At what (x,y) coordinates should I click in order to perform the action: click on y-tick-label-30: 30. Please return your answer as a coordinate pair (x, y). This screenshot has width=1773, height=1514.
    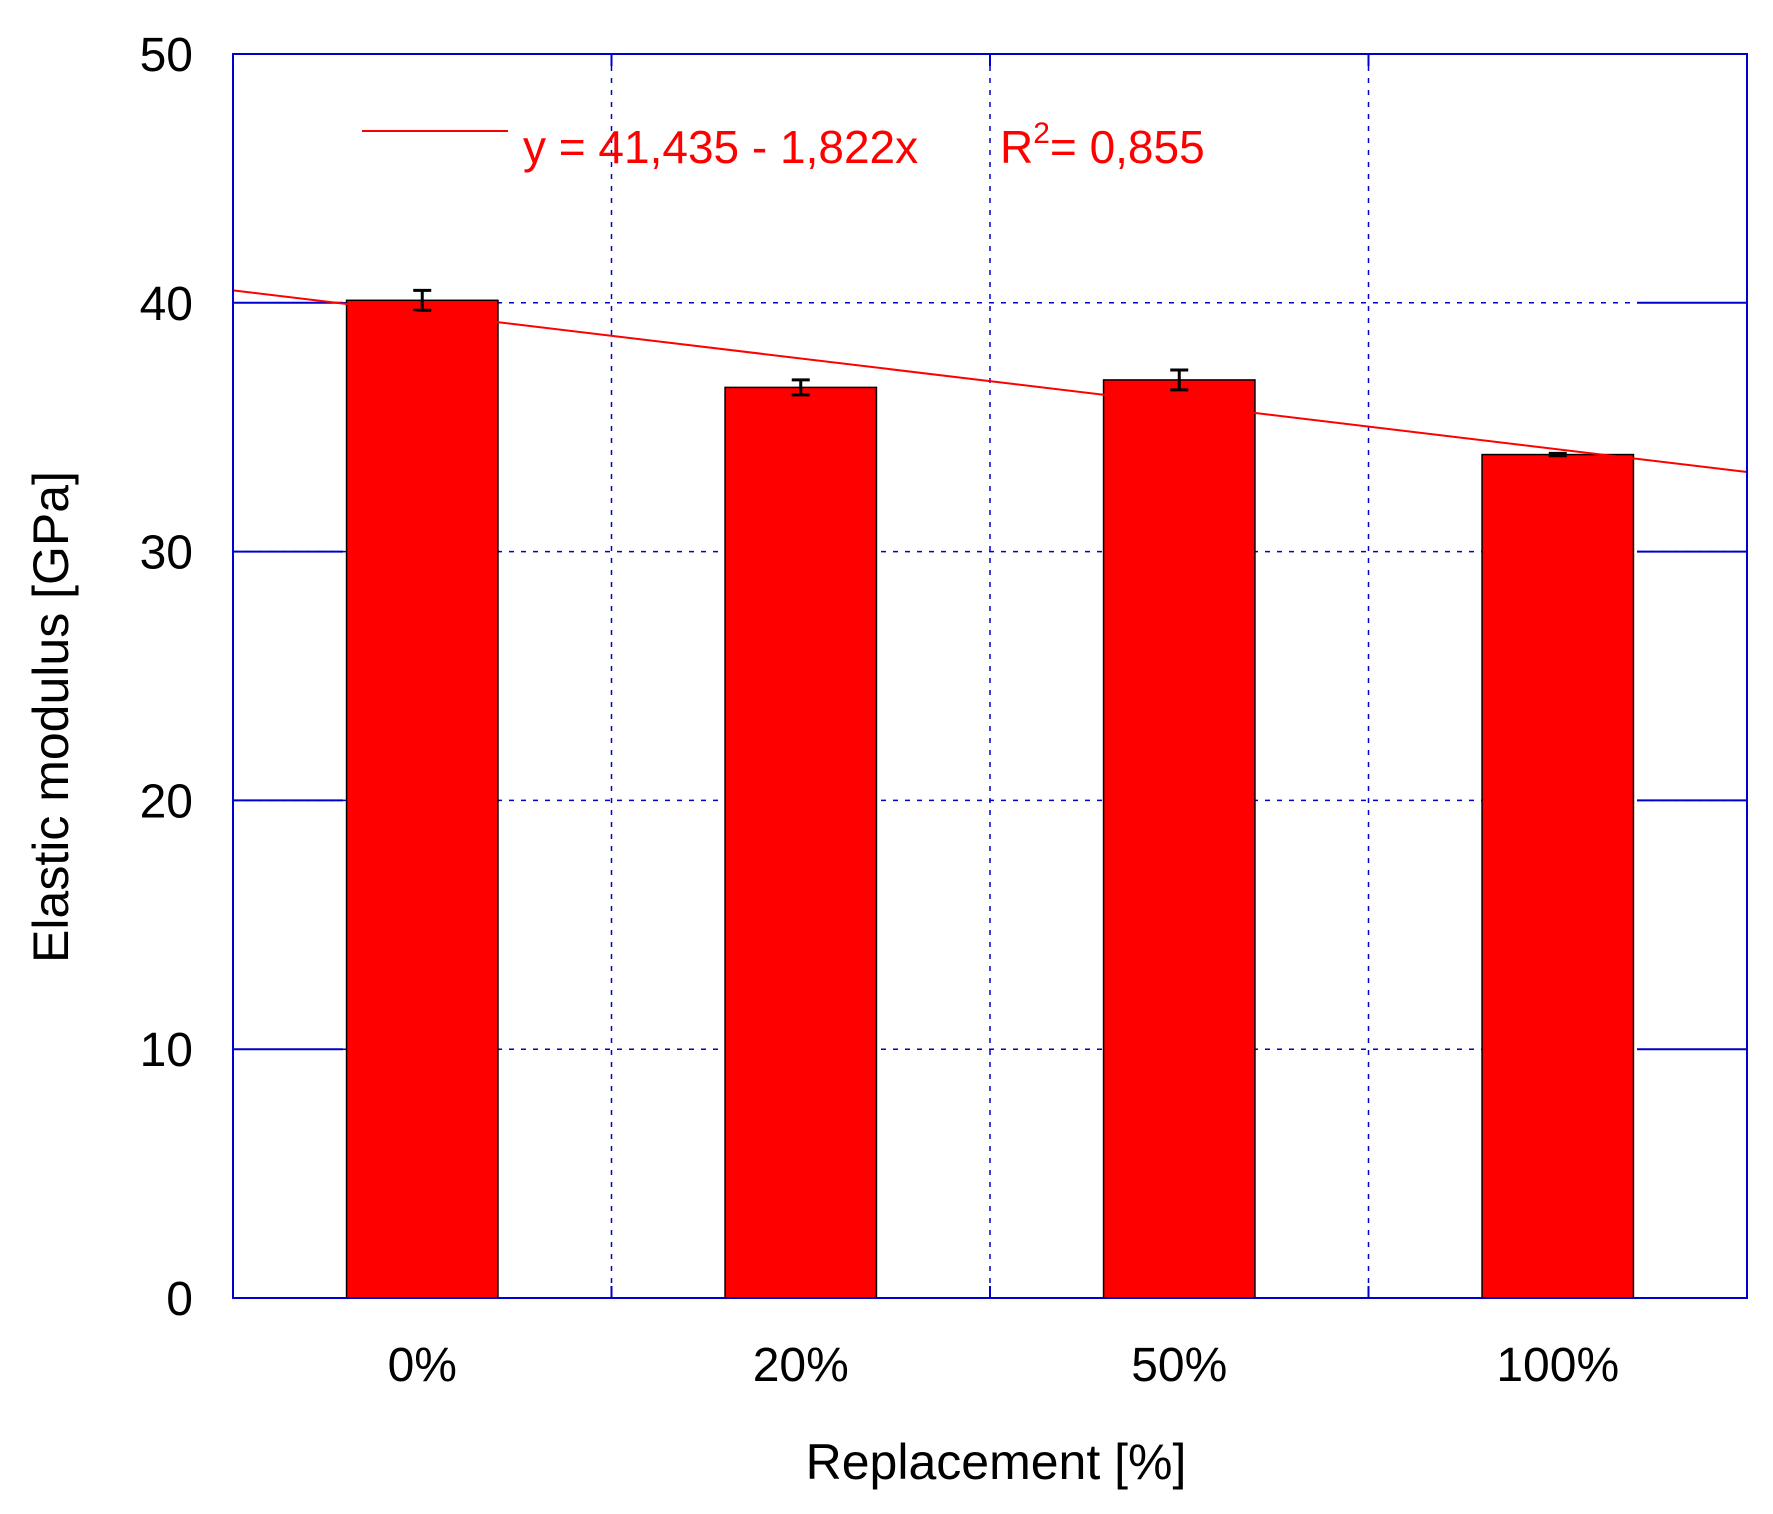
    Looking at the image, I should click on (166, 553).